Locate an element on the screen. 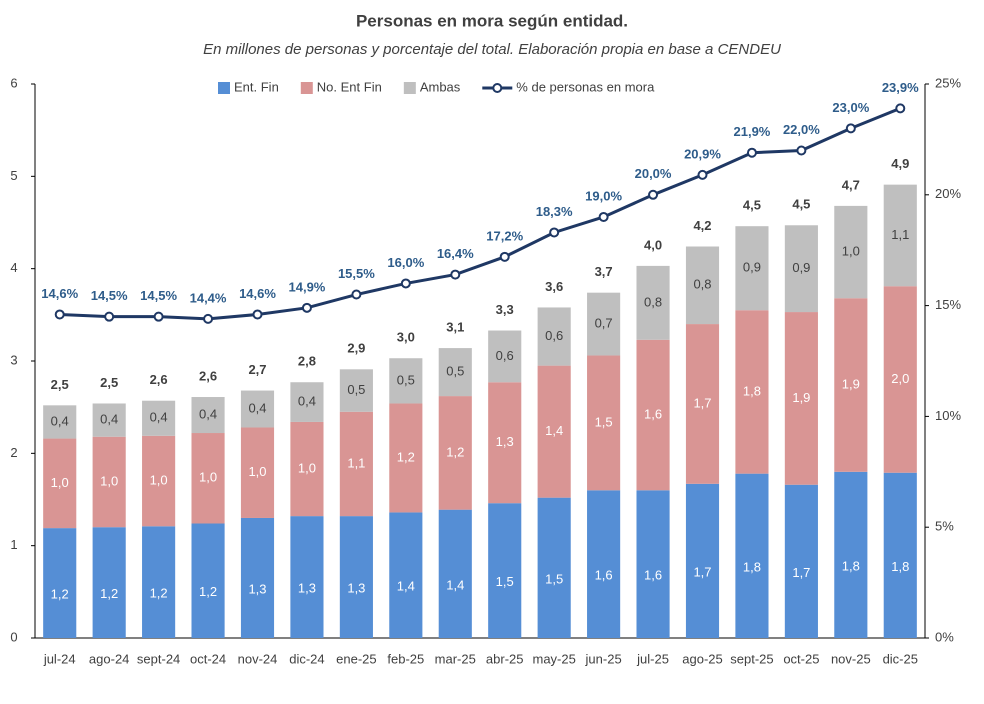 Image resolution: width=984 pixels, height=704 pixels. legend-label: Ent. Fin is located at coordinates (256, 86).